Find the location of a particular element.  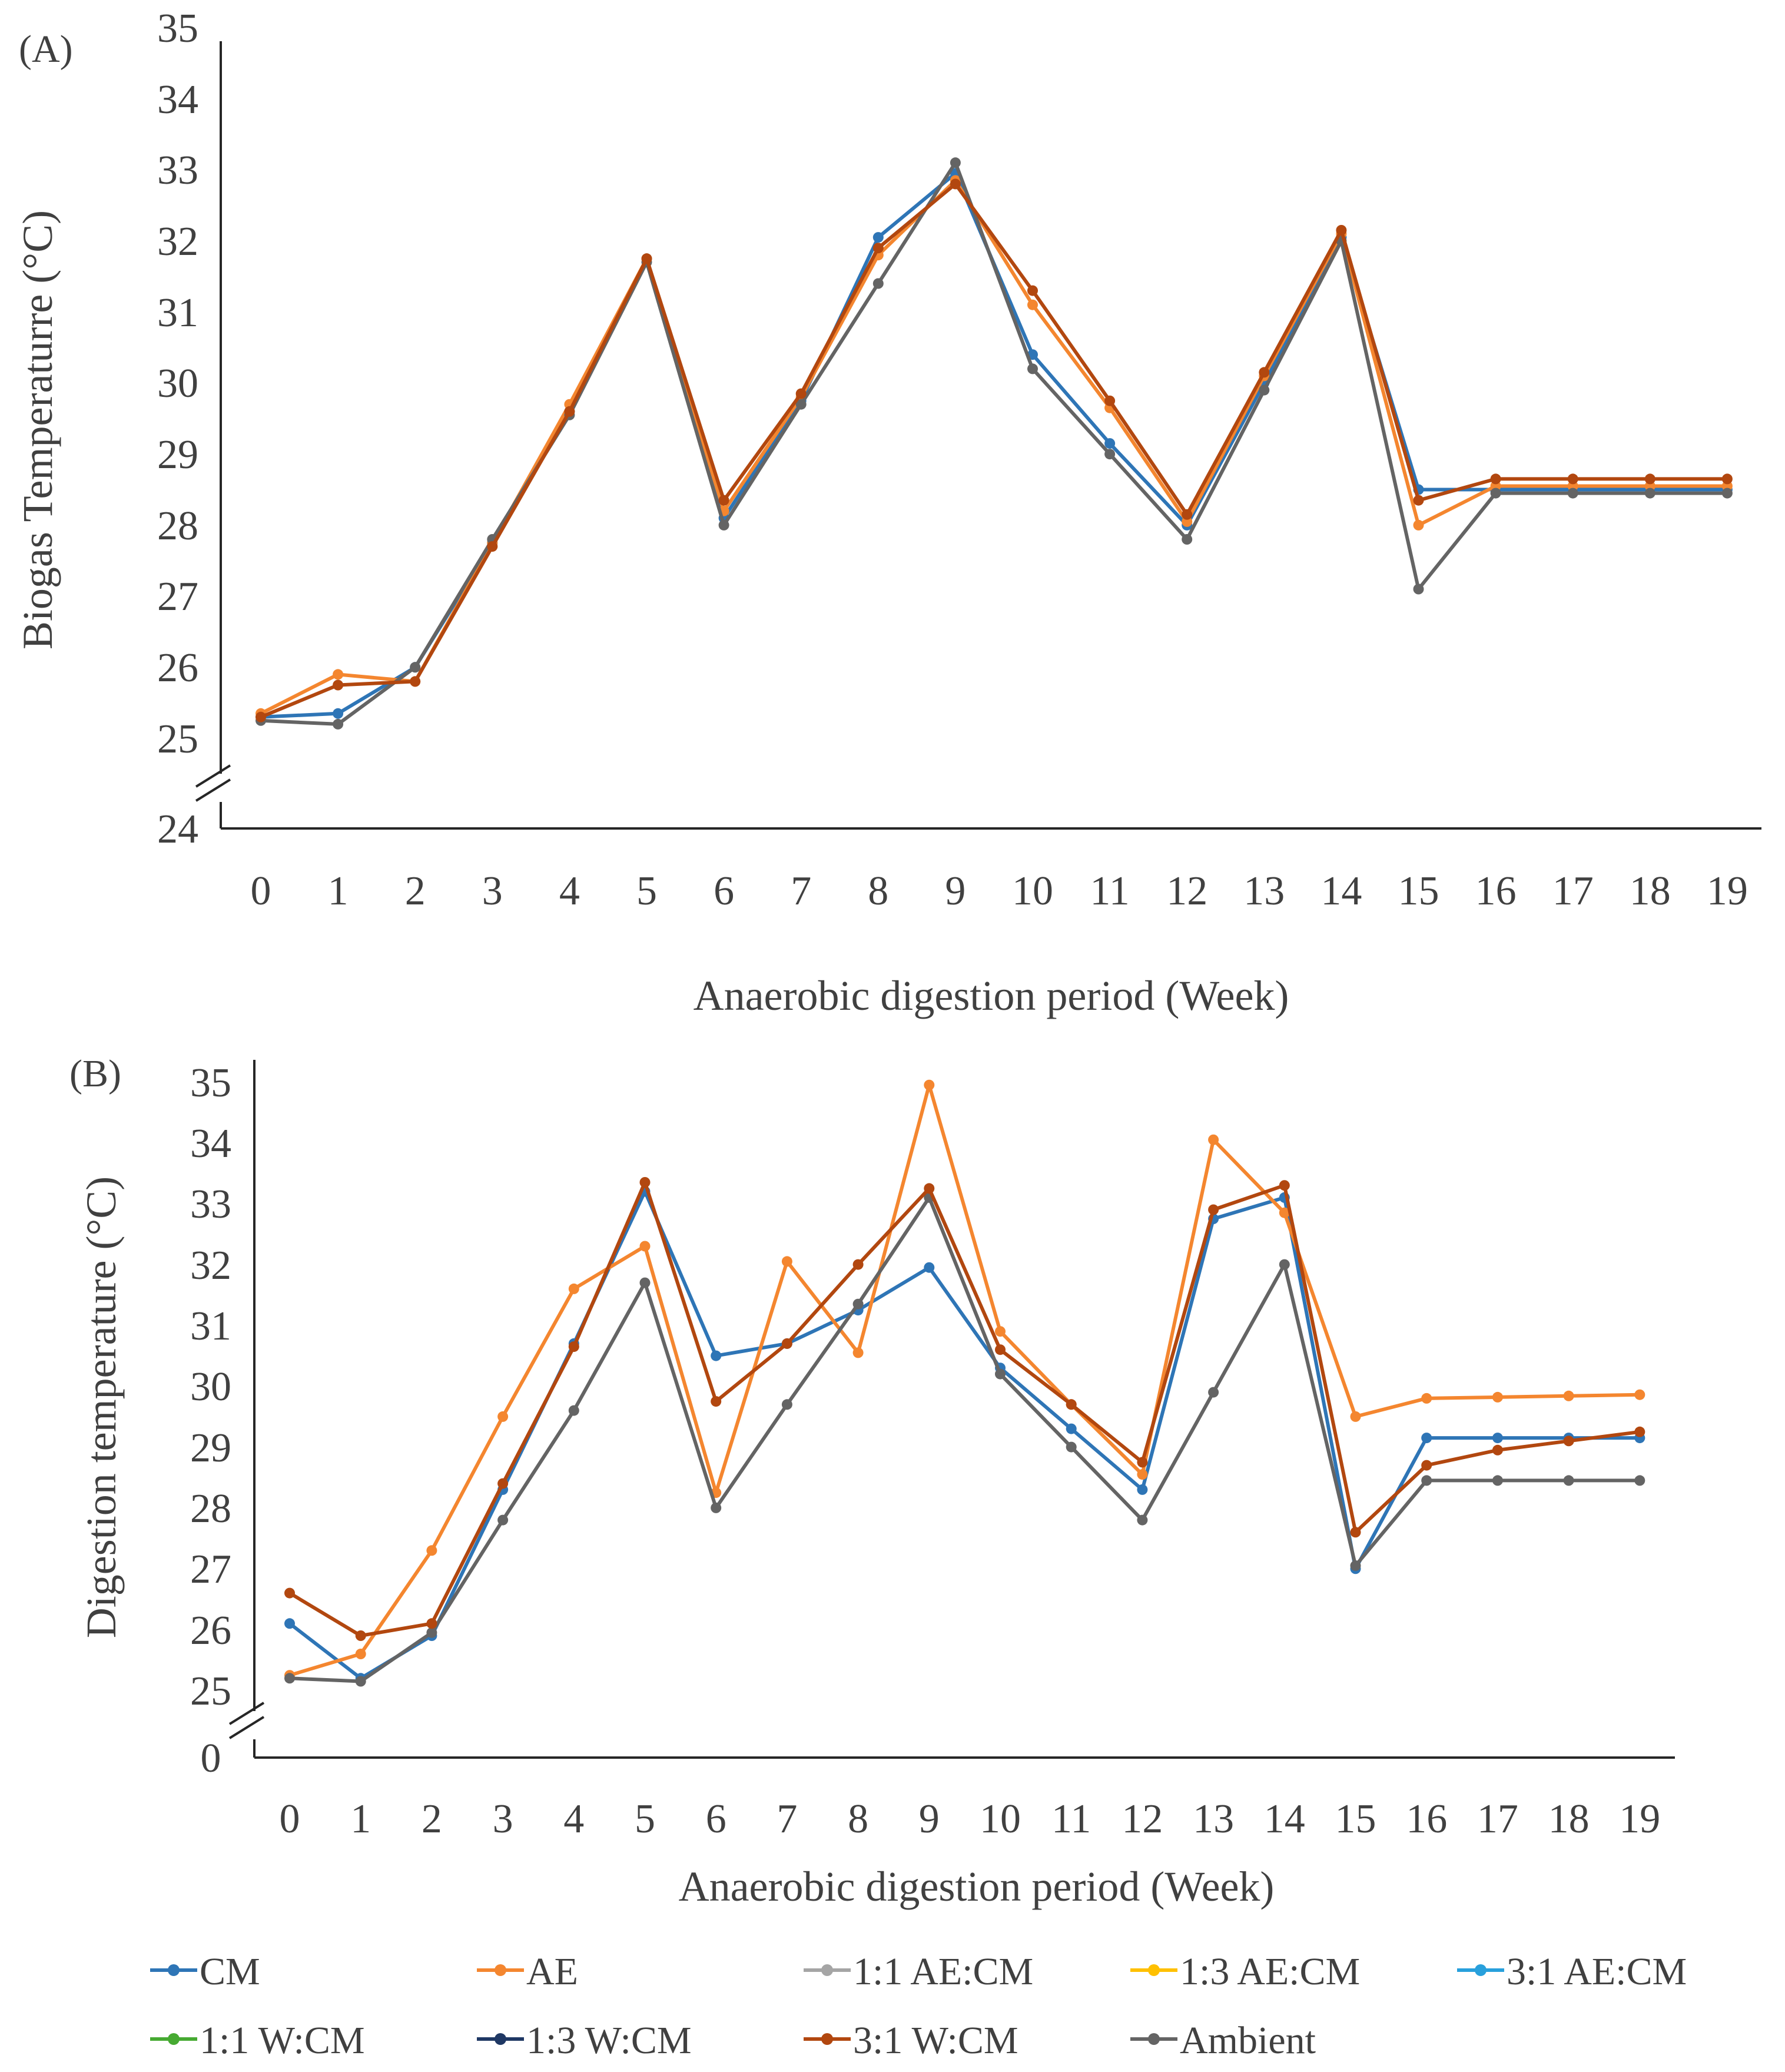

x-tick-label: 17 is located at coordinates (1573, 891).